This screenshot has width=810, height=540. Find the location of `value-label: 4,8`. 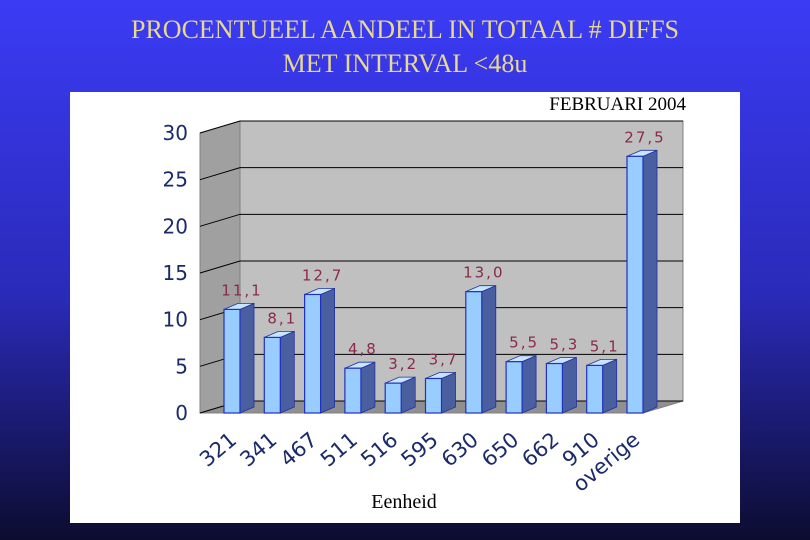

value-label: 4,8 is located at coordinates (363, 349).